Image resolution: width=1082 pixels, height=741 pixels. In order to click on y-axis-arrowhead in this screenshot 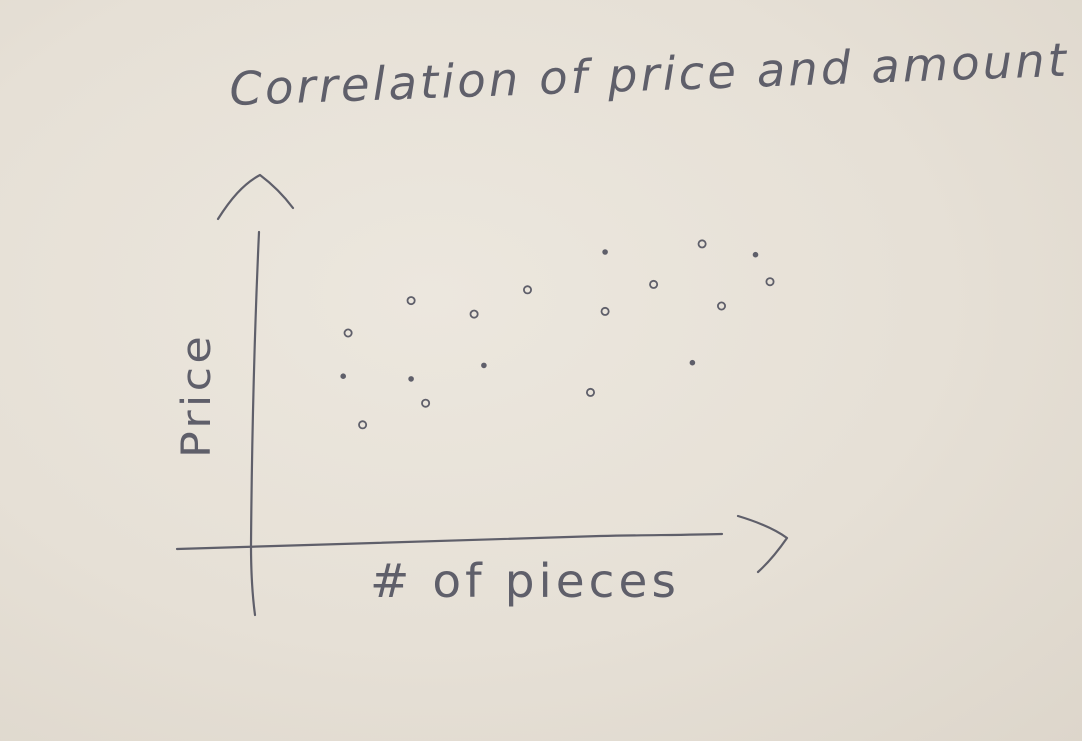, I will do `click(255, 197)`.